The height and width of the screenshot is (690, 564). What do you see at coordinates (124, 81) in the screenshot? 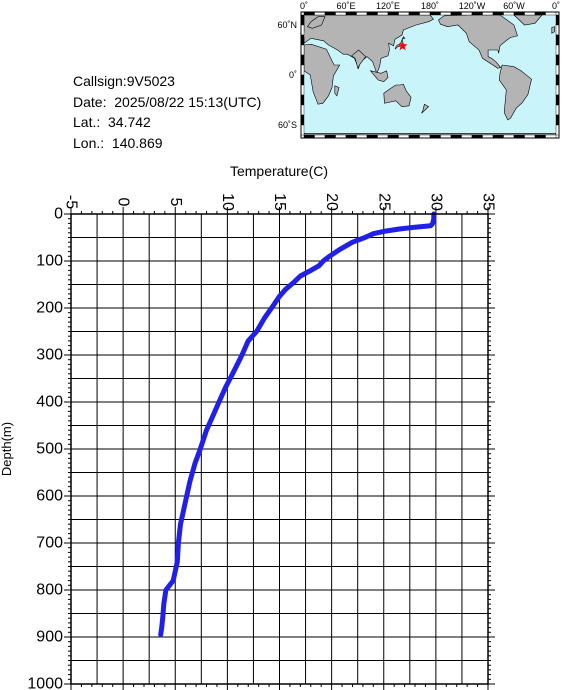
I see `callsign-text: Callsign:9V5023` at bounding box center [124, 81].